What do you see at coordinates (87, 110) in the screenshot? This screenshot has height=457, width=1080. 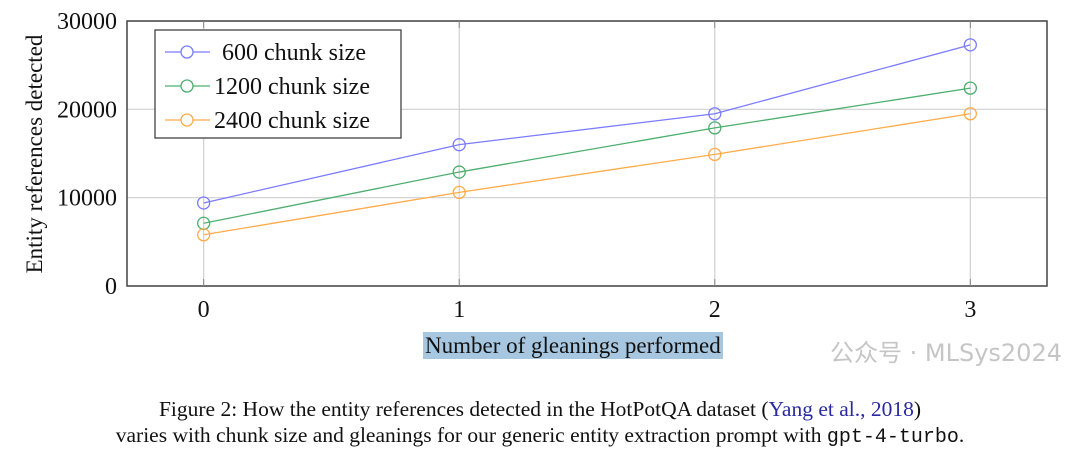 I see `y-tick-label: 20000` at bounding box center [87, 110].